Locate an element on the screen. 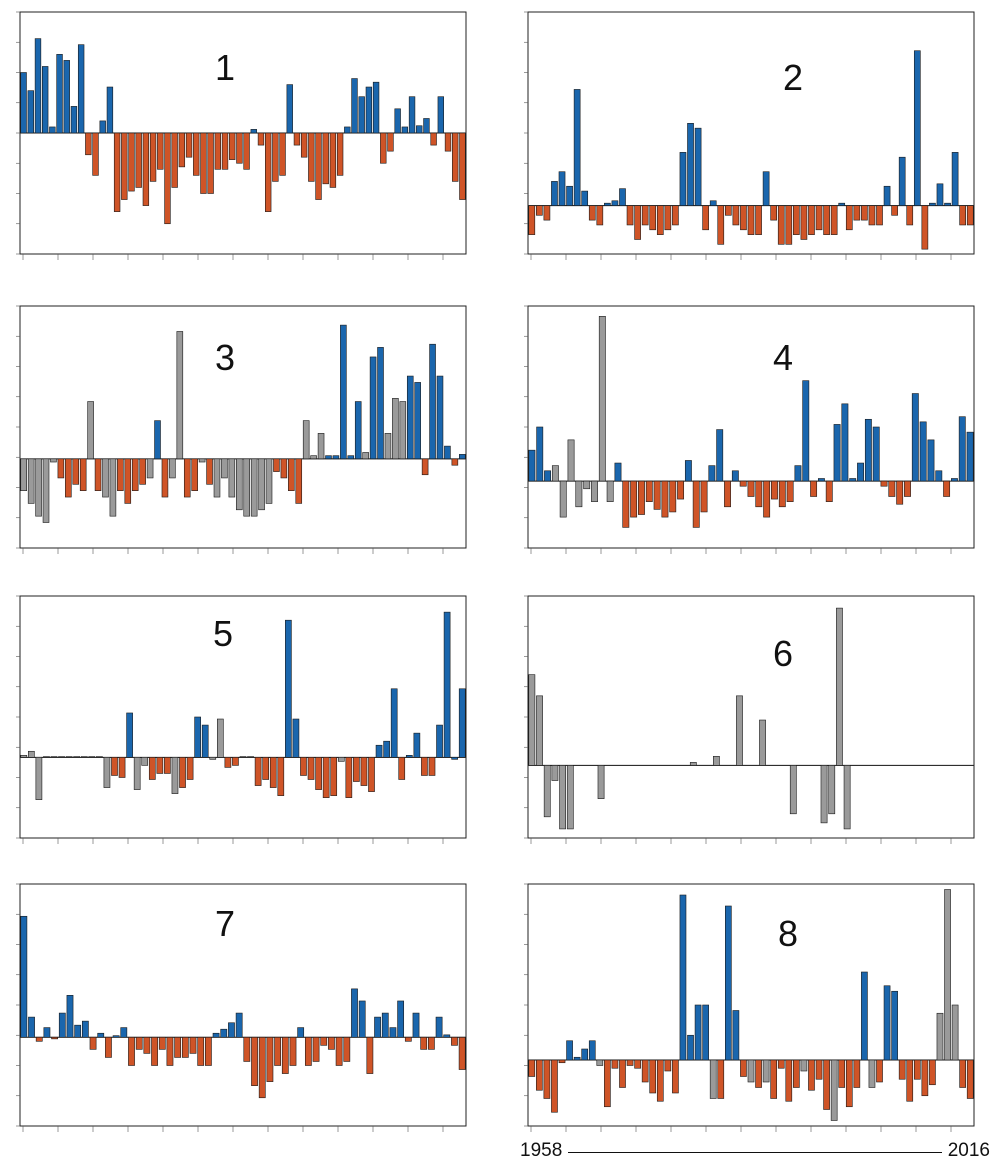 This screenshot has height=1171, width=1000. timeline-start-year: 1958 is located at coordinates (541, 1150).